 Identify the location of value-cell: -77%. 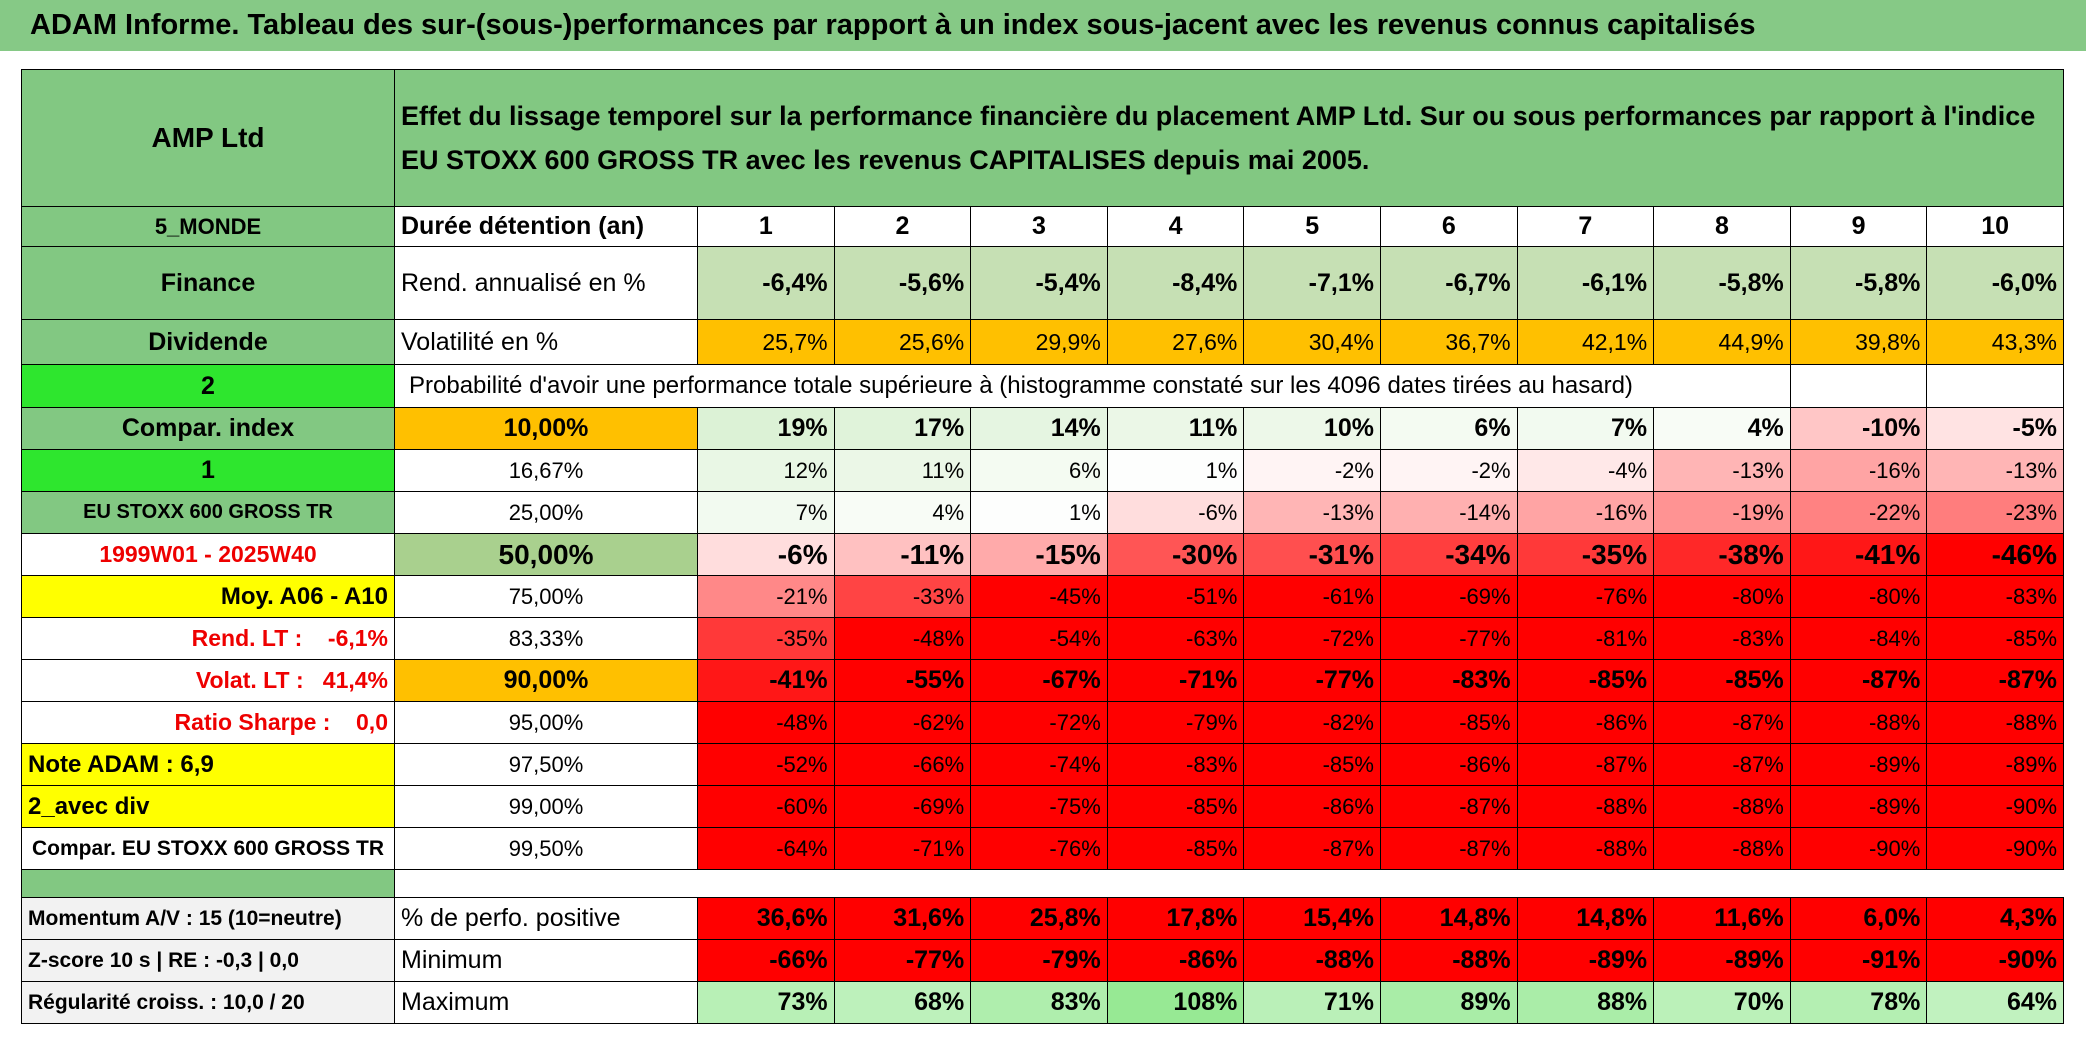
(1312, 680).